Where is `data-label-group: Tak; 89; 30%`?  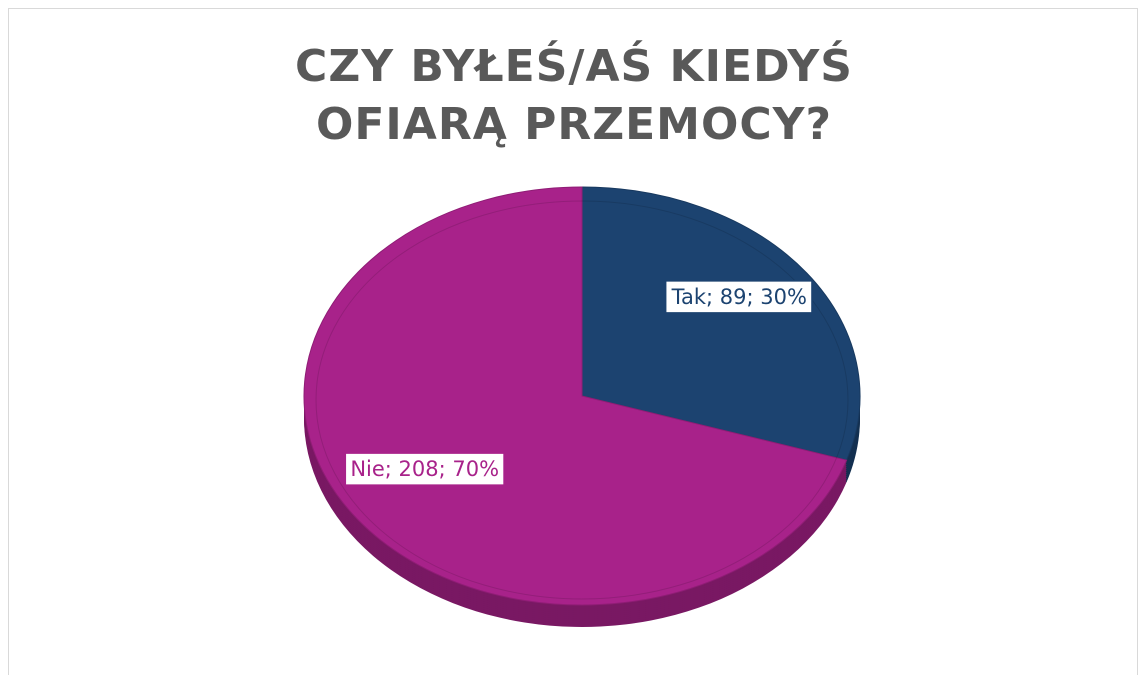
data-label-group: Tak; 89; 30% is located at coordinates (738, 297).